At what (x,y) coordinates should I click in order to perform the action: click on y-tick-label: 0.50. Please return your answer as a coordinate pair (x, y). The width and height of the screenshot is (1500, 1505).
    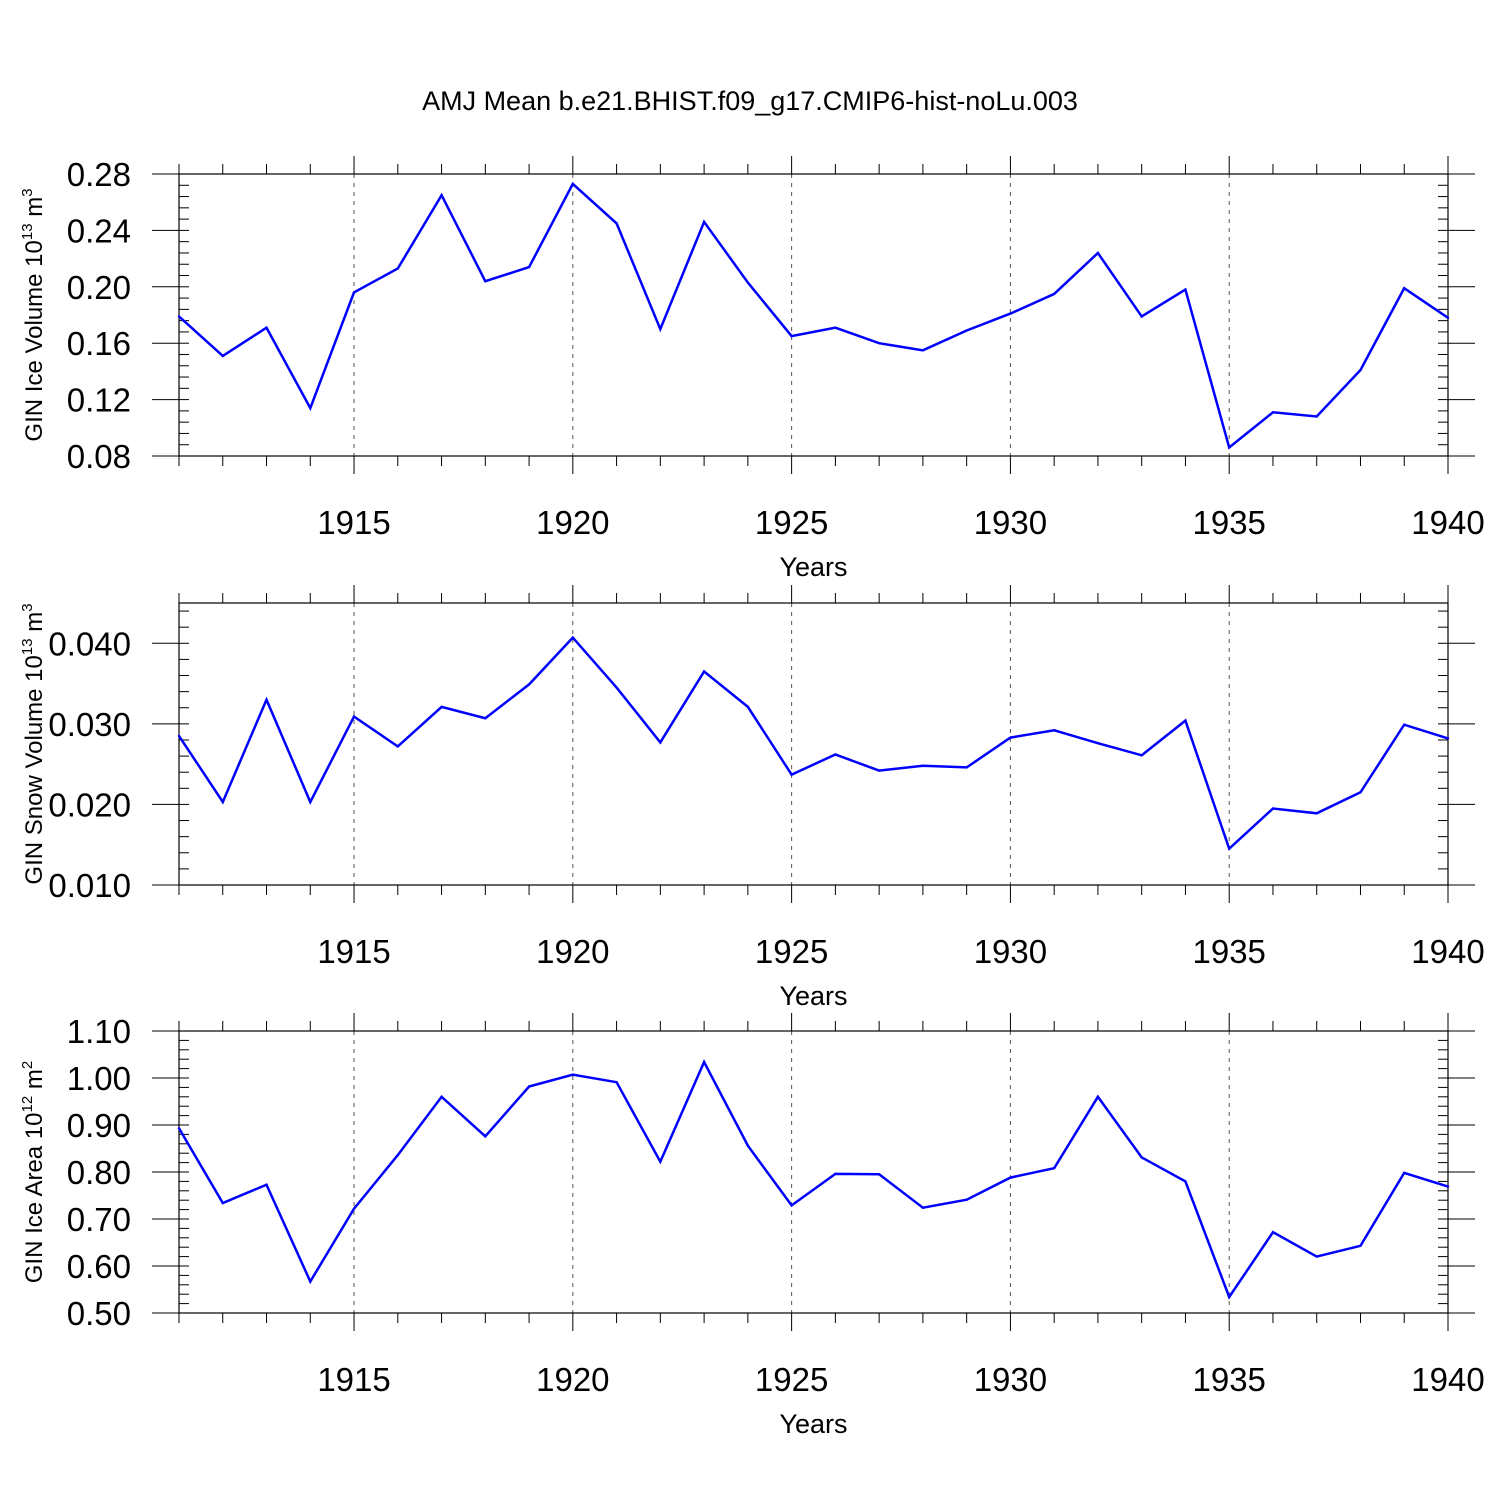
    Looking at the image, I should click on (99, 1313).